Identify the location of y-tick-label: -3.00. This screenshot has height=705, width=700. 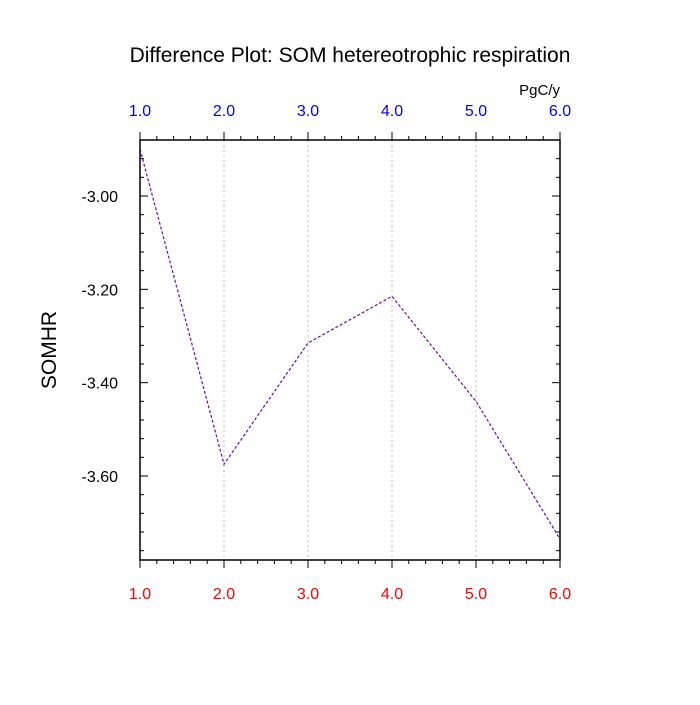
(100, 197).